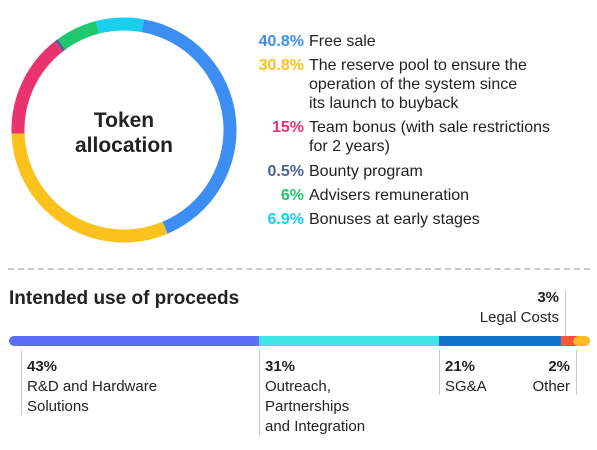 This screenshot has height=450, width=597. I want to click on bar-label: 2% Other, so click(551, 377).